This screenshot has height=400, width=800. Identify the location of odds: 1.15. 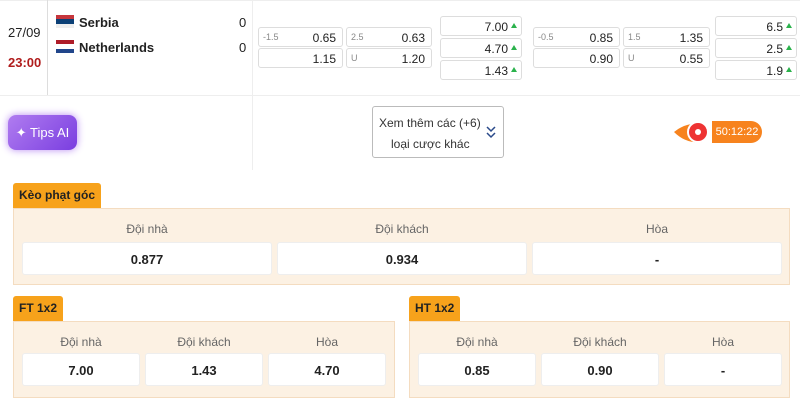
(324, 59).